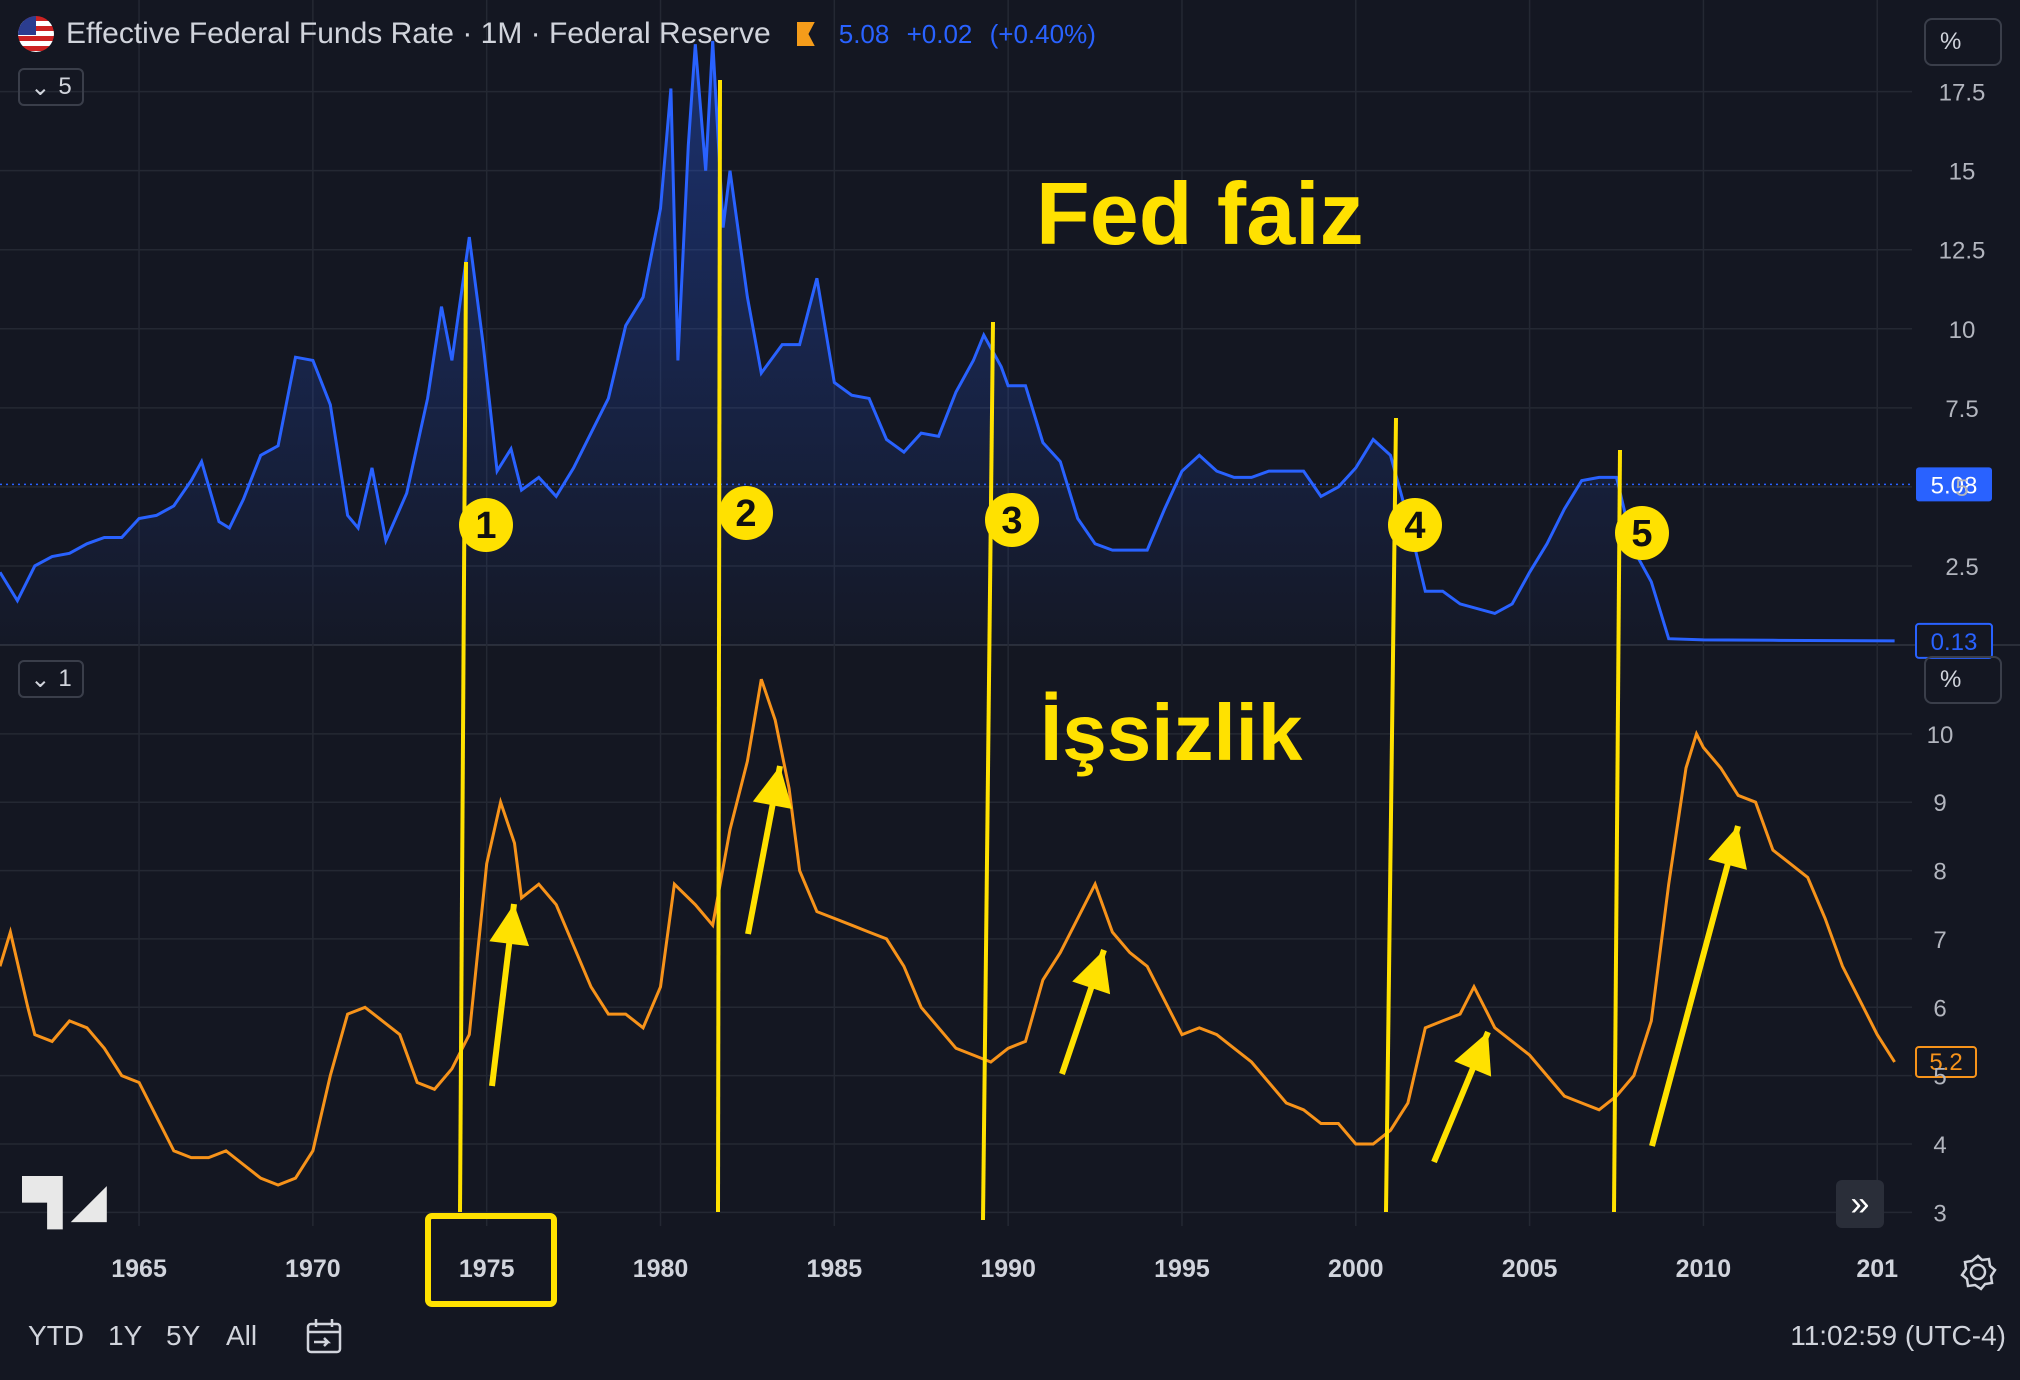  I want to click on marker-circle: 3, so click(1012, 520).